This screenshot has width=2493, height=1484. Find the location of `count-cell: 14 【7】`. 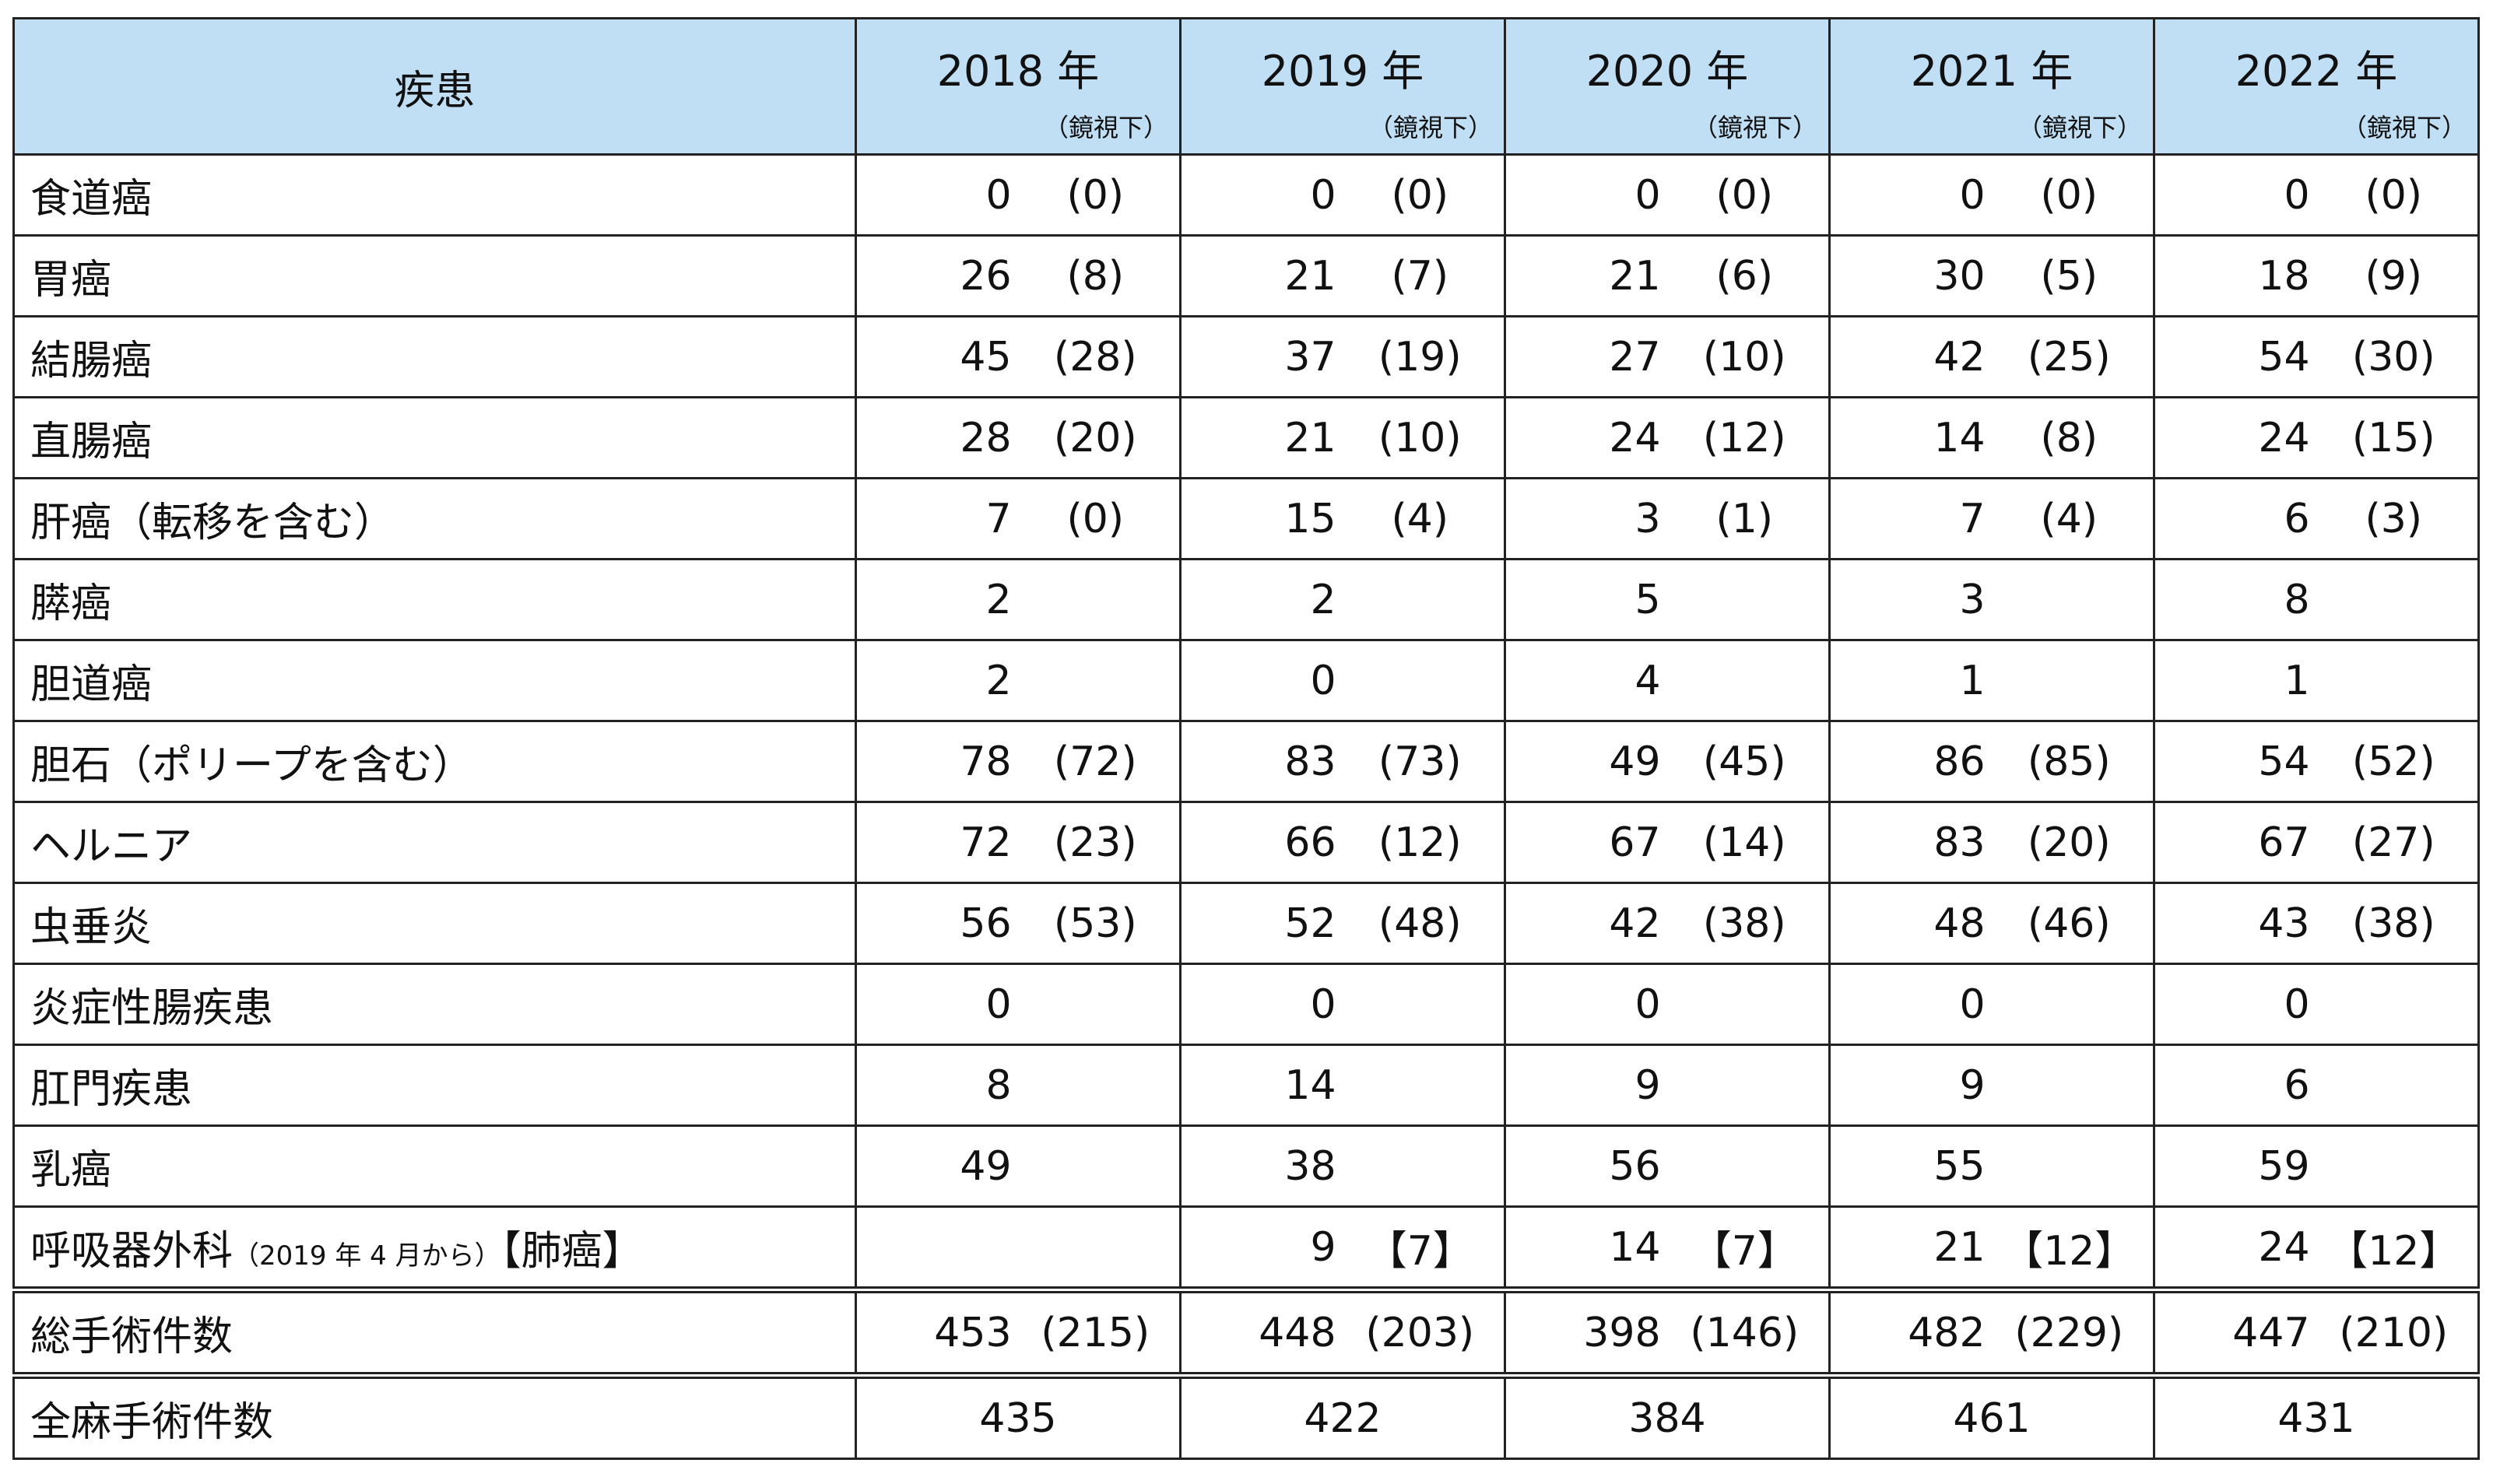

count-cell: 14 【7】 is located at coordinates (1667, 1248).